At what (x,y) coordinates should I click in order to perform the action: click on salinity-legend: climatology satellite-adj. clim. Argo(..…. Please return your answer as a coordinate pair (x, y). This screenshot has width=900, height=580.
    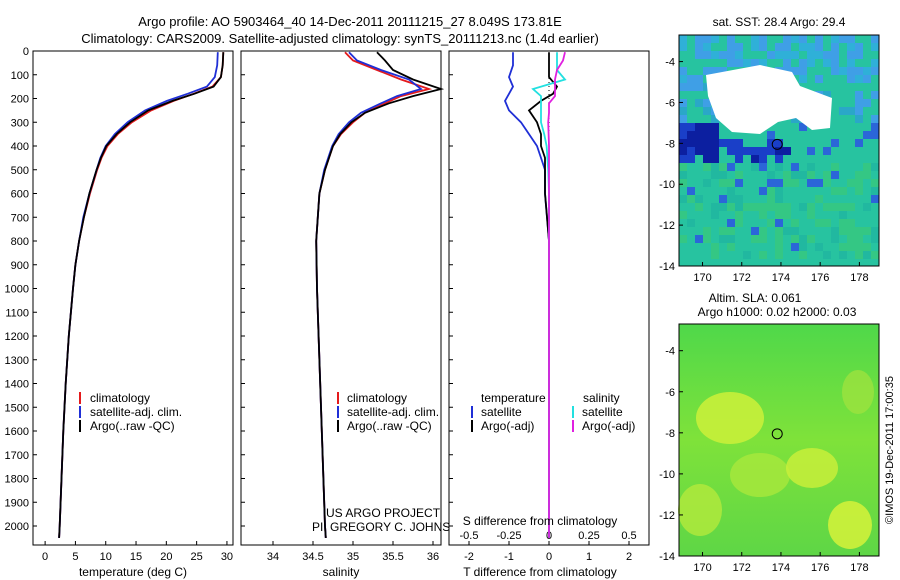
    Looking at the image, I should click on (388, 412).